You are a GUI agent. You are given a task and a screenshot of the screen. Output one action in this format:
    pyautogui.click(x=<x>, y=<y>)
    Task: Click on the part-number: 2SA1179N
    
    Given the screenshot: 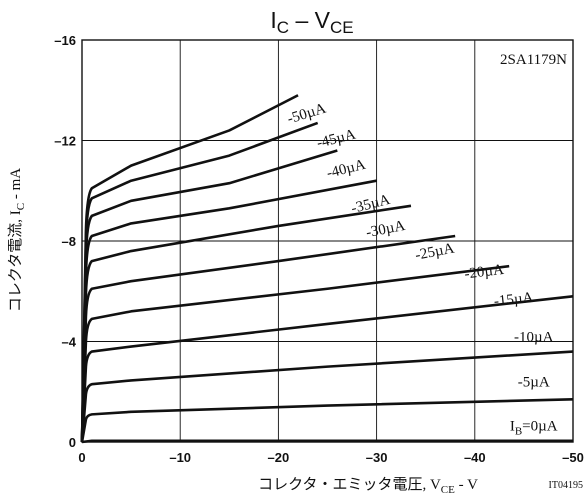 What is the action you would take?
    pyautogui.click(x=533, y=60)
    